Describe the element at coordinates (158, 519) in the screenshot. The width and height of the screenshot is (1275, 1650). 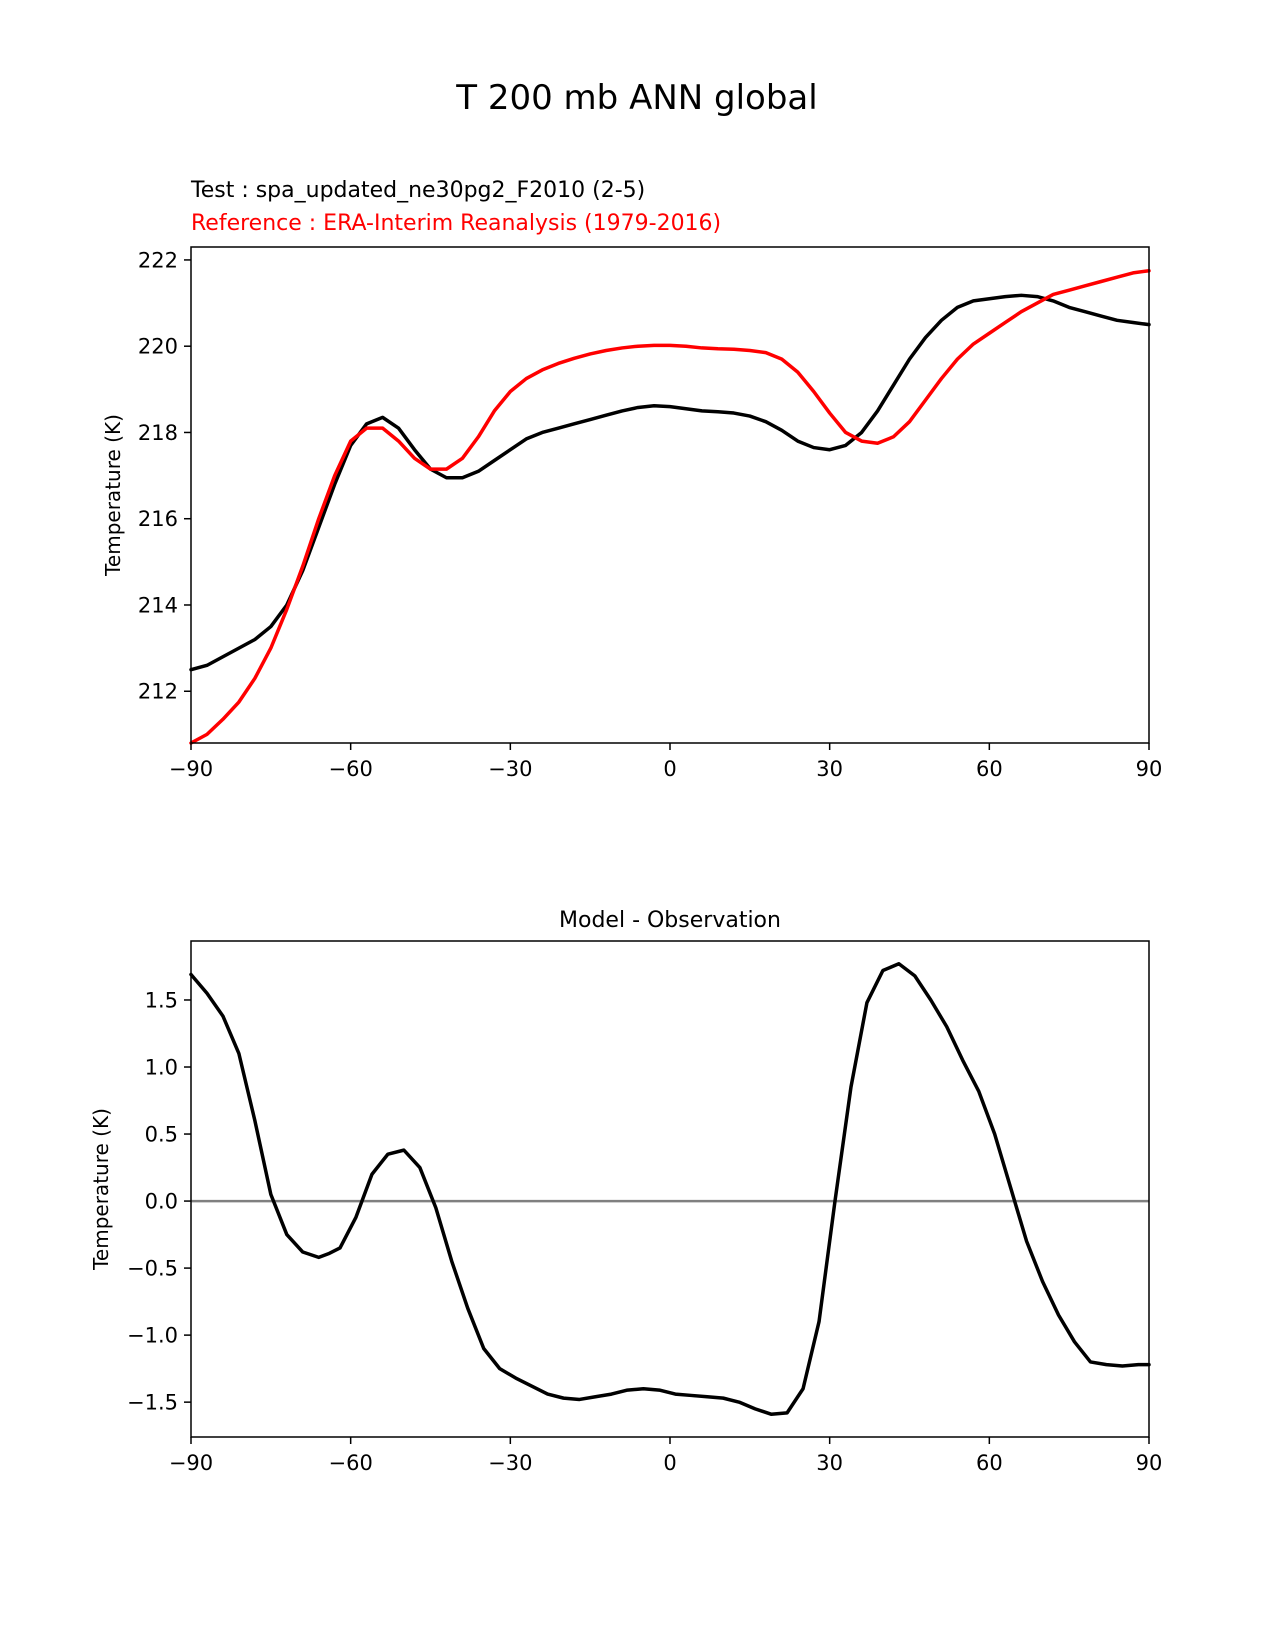
I see `y-tick-label: 216` at that location.